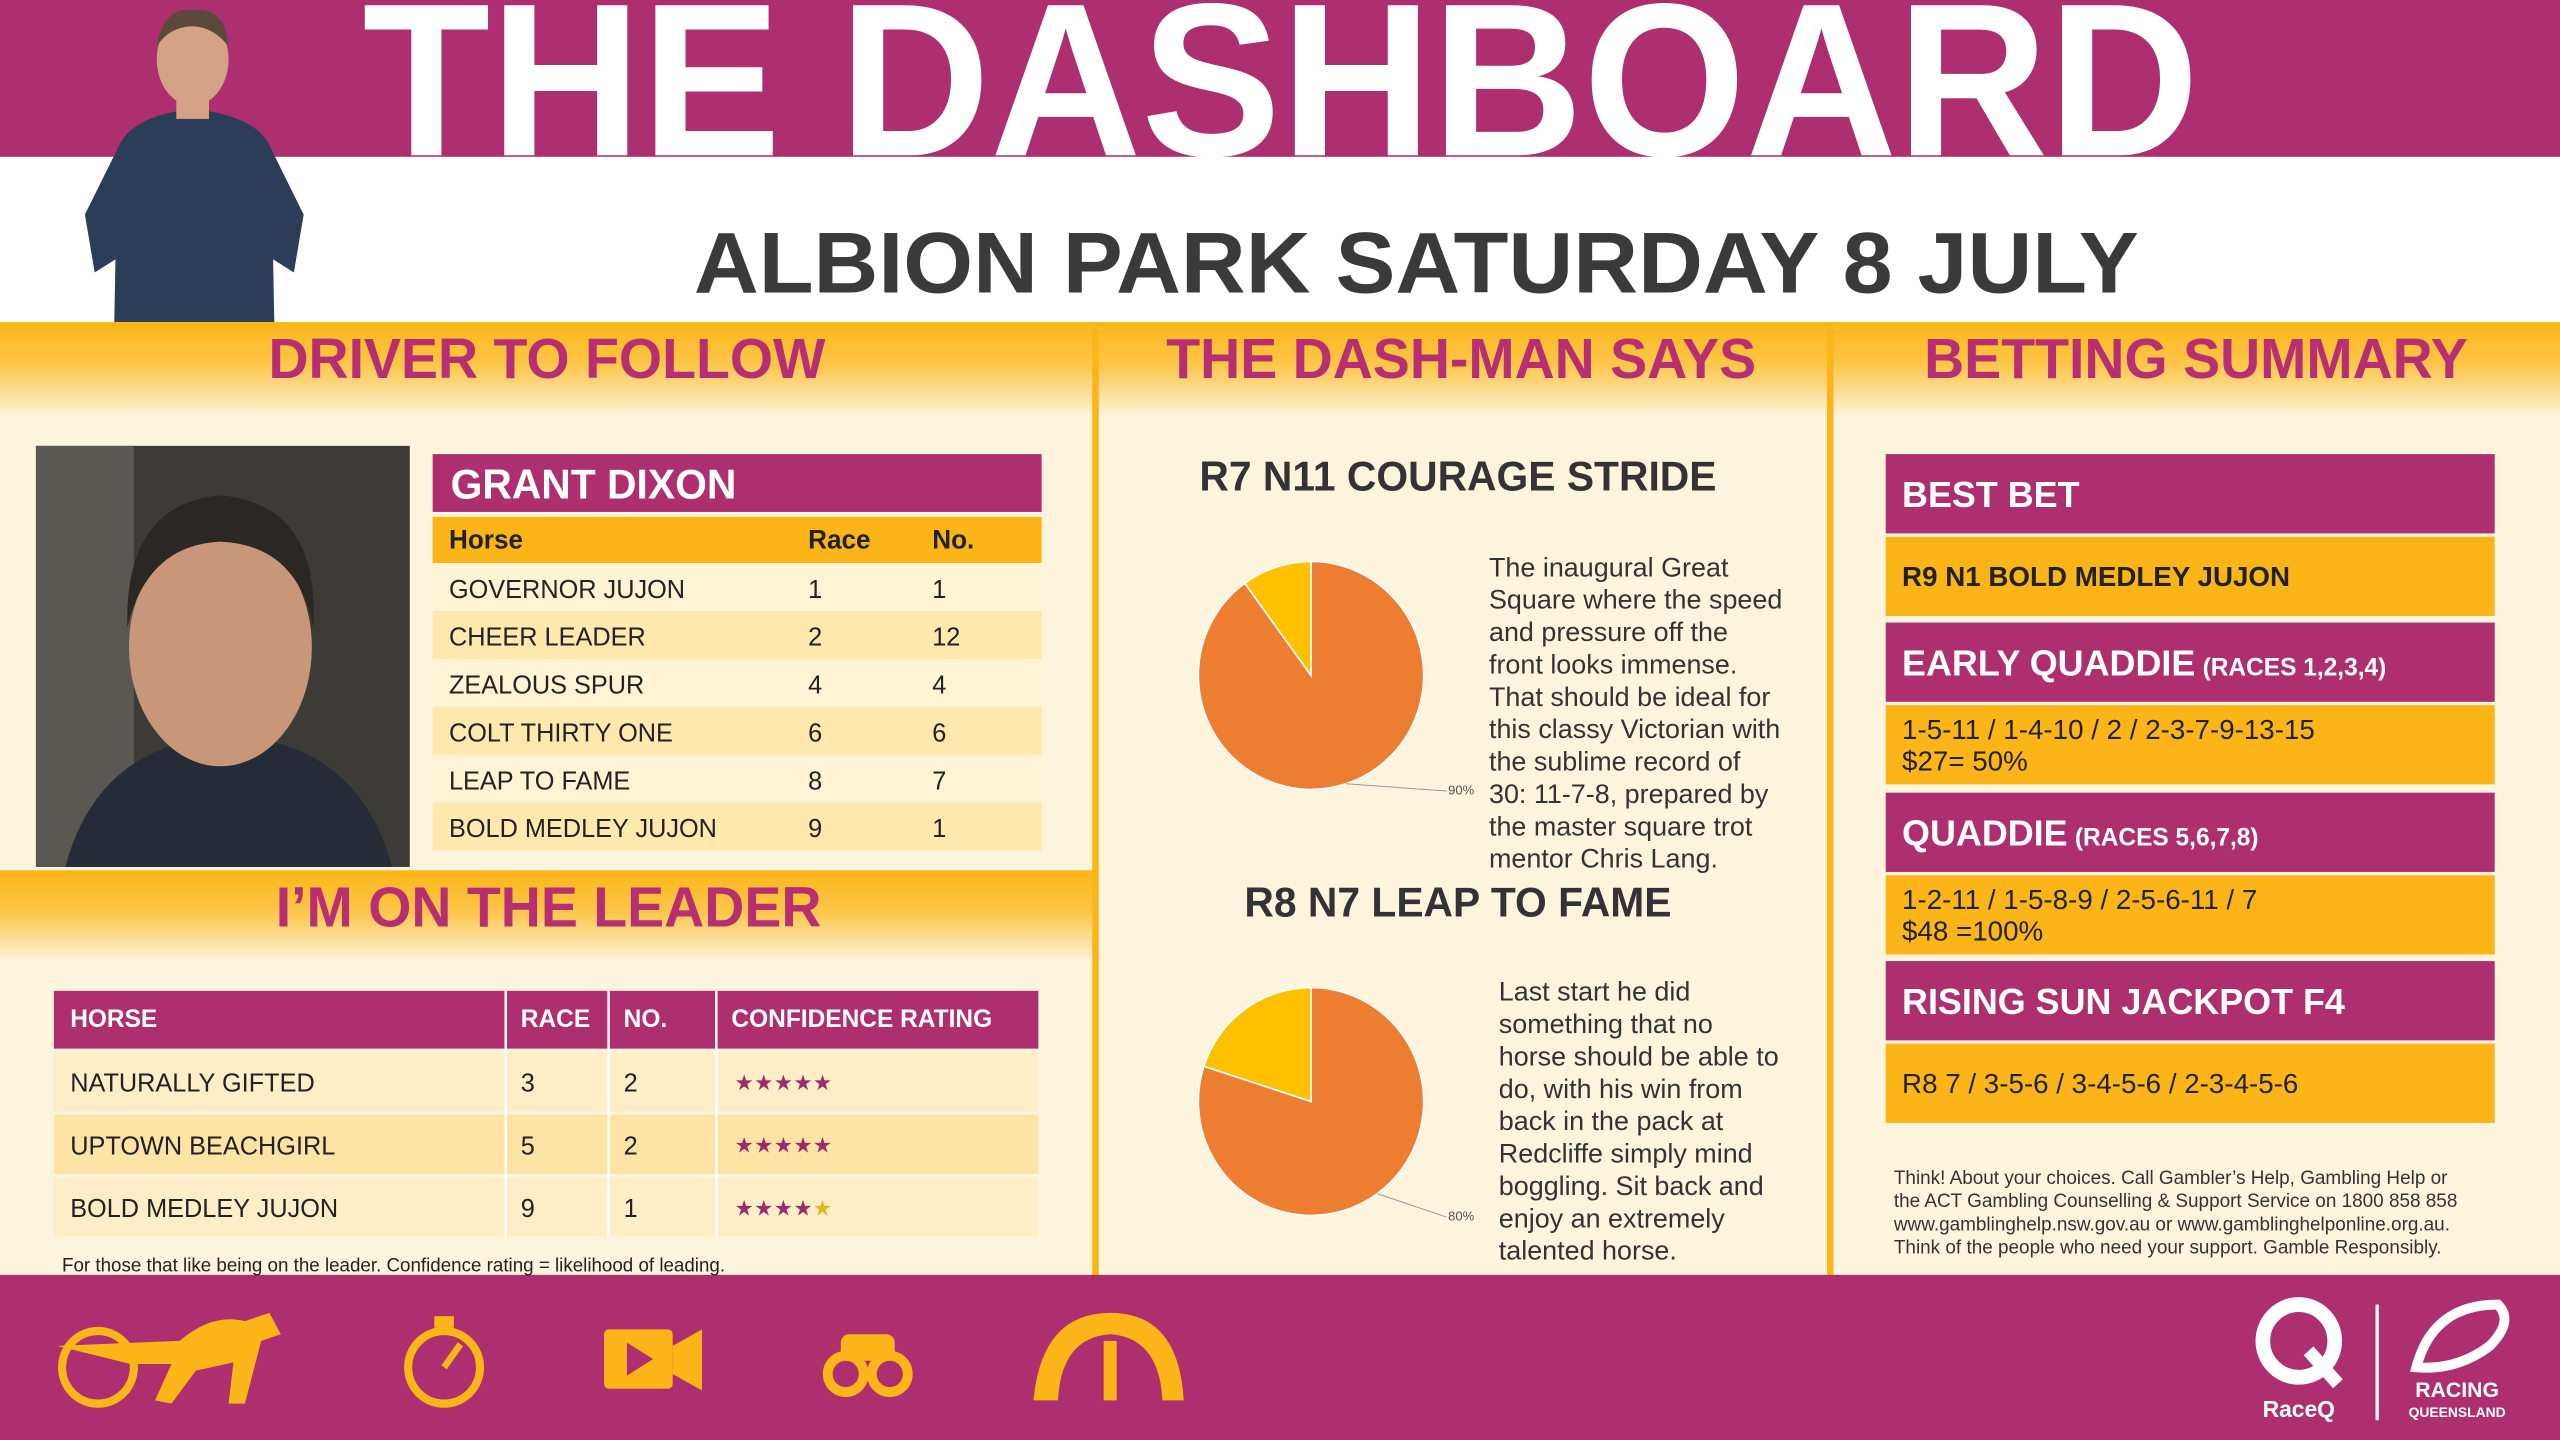 The width and height of the screenshot is (2560, 1440). What do you see at coordinates (2079, 899) in the screenshot?
I see `bet-detail: 1-2-11 / 1-5-8-9 / 2-5-6-11 / 7` at bounding box center [2079, 899].